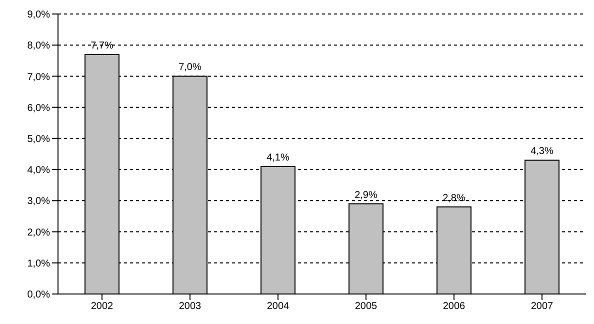  I want to click on y-tick-label: 1,0%, so click(38, 264).